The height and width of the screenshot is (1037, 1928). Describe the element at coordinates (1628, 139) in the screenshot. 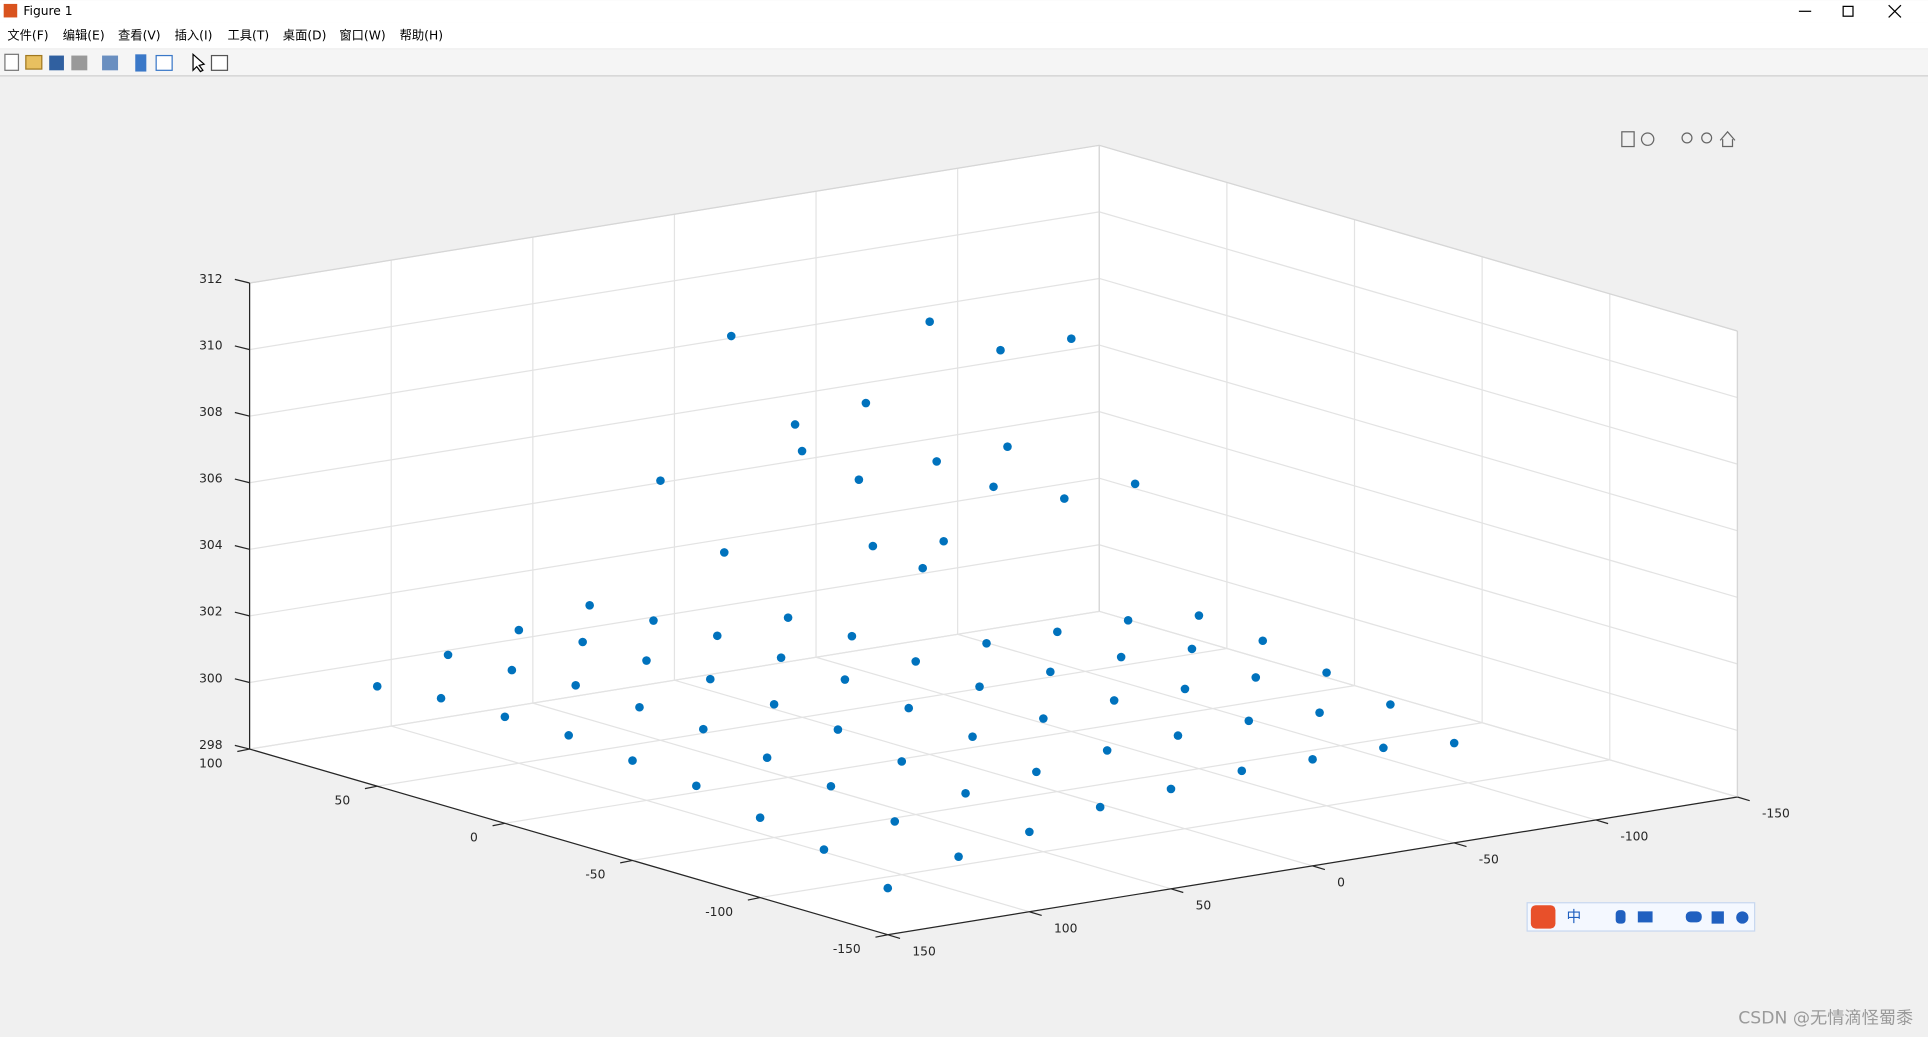

I see `data-tip-icon` at that location.